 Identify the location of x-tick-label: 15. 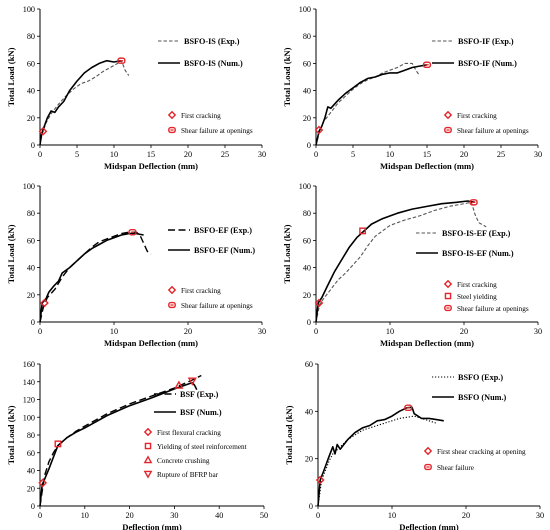
(151, 154).